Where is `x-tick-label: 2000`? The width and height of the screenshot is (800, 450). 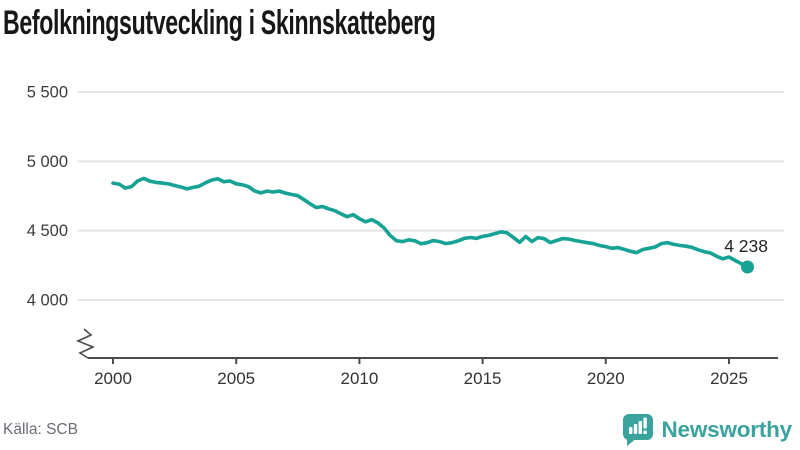 x-tick-label: 2000 is located at coordinates (113, 378).